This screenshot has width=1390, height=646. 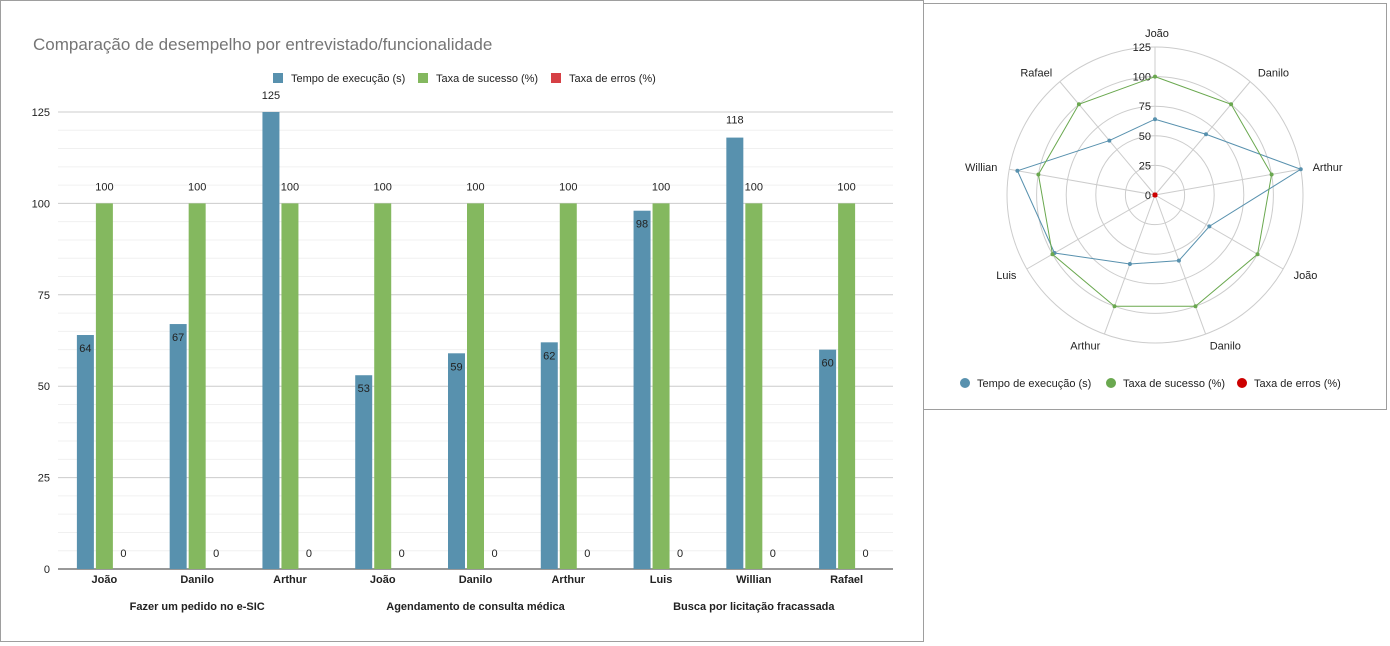 What do you see at coordinates (981, 168) in the screenshot?
I see `radar-category-label: Willian` at bounding box center [981, 168].